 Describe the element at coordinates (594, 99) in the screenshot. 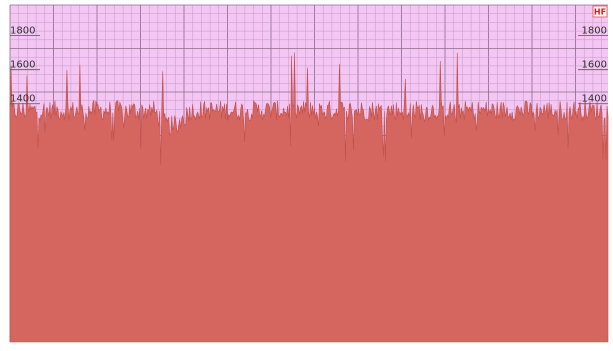

I see `y-tick-label-right: 1400` at that location.